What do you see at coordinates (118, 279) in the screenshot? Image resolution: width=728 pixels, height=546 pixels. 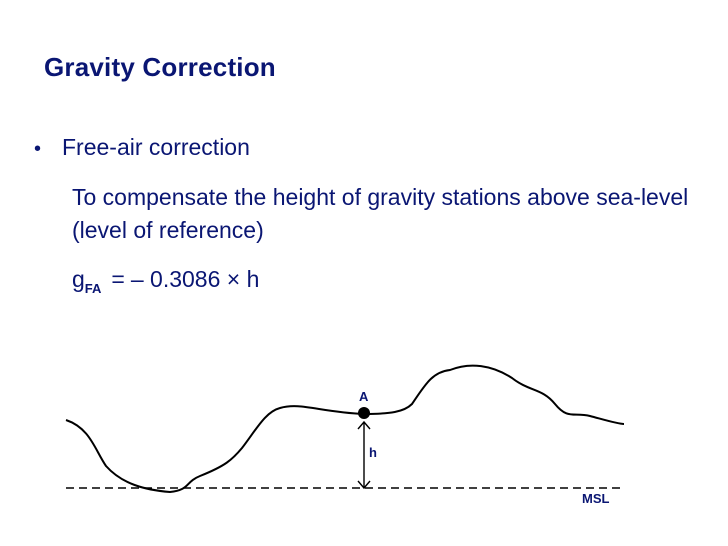 I see `formula-equals: =` at bounding box center [118, 279].